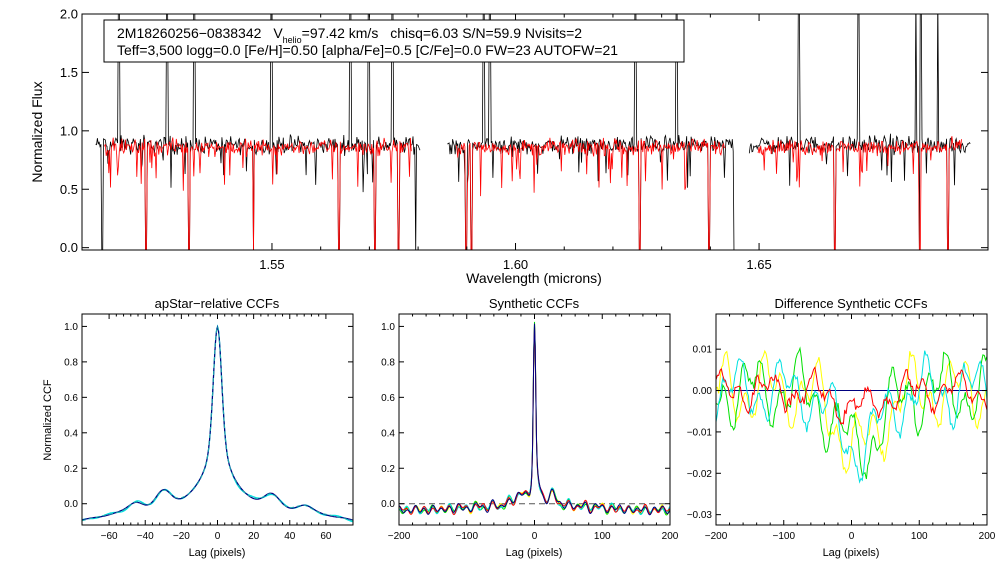  What do you see at coordinates (217, 423) in the screenshot?
I see `apstar-ccf-lines` at bounding box center [217, 423].